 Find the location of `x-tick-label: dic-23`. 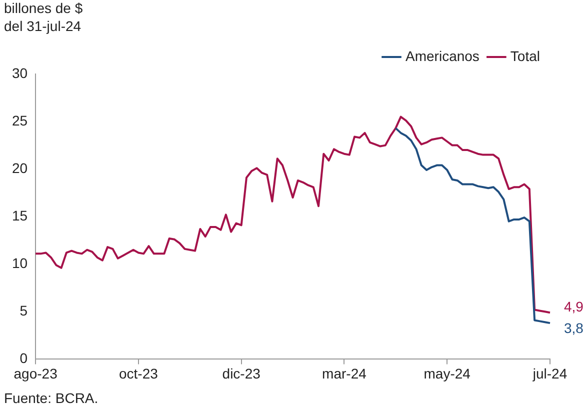

x-tick-label: dic-23 is located at coordinates (241, 373).